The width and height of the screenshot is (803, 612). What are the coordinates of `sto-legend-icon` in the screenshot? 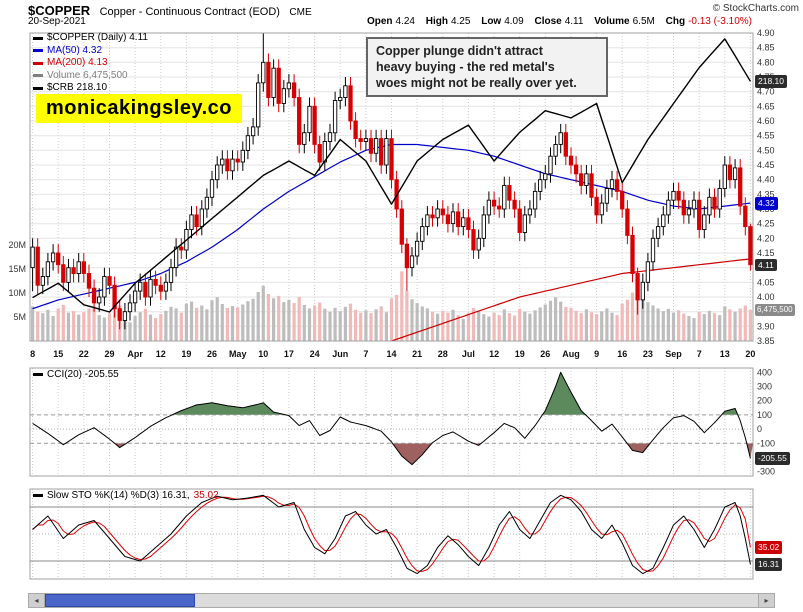 It's located at (38, 495).